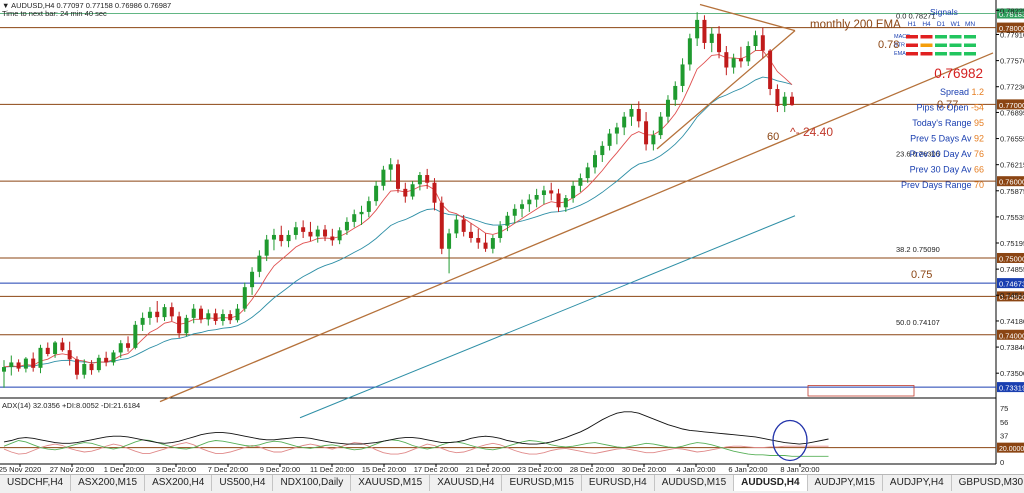 This screenshot has height=493, width=1024. What do you see at coordinates (540, 469) in the screenshot?
I see `time-tick-label: 23 Dec 20:00` at bounding box center [540, 469].